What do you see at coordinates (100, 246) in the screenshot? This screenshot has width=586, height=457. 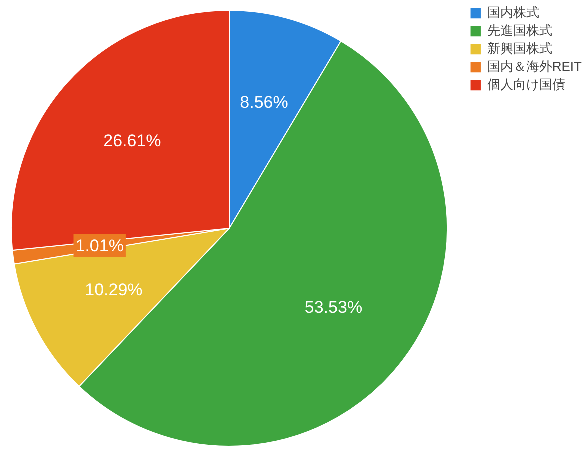 I see `data-label: 1.01%` at bounding box center [100, 246].